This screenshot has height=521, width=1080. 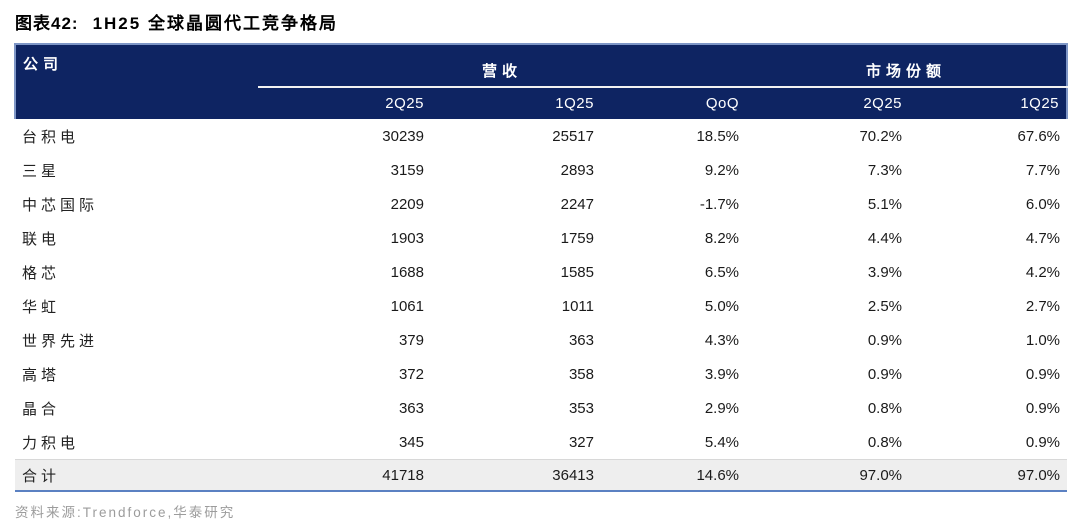 I want to click on company-cell: 世界先进, so click(x=136, y=340).